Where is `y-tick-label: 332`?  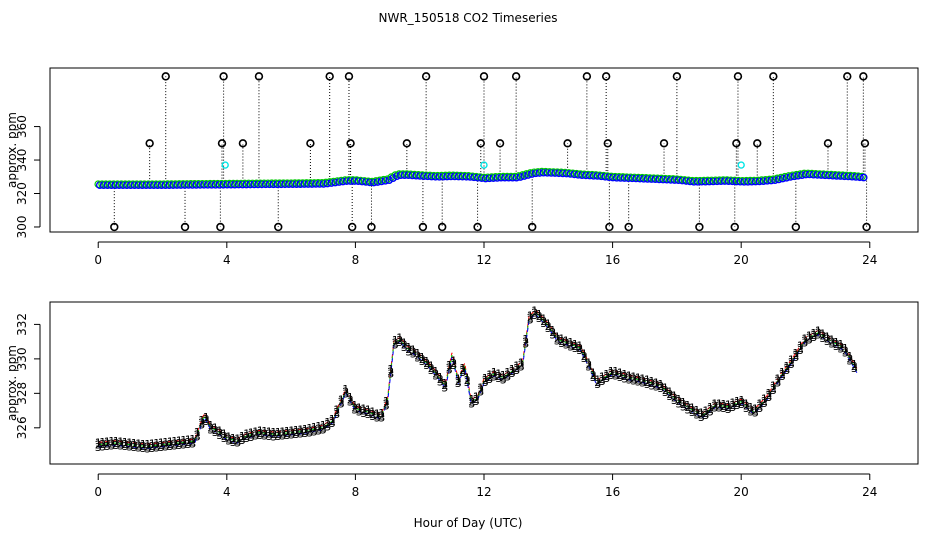 y-tick-label: 332 is located at coordinates (22, 324).